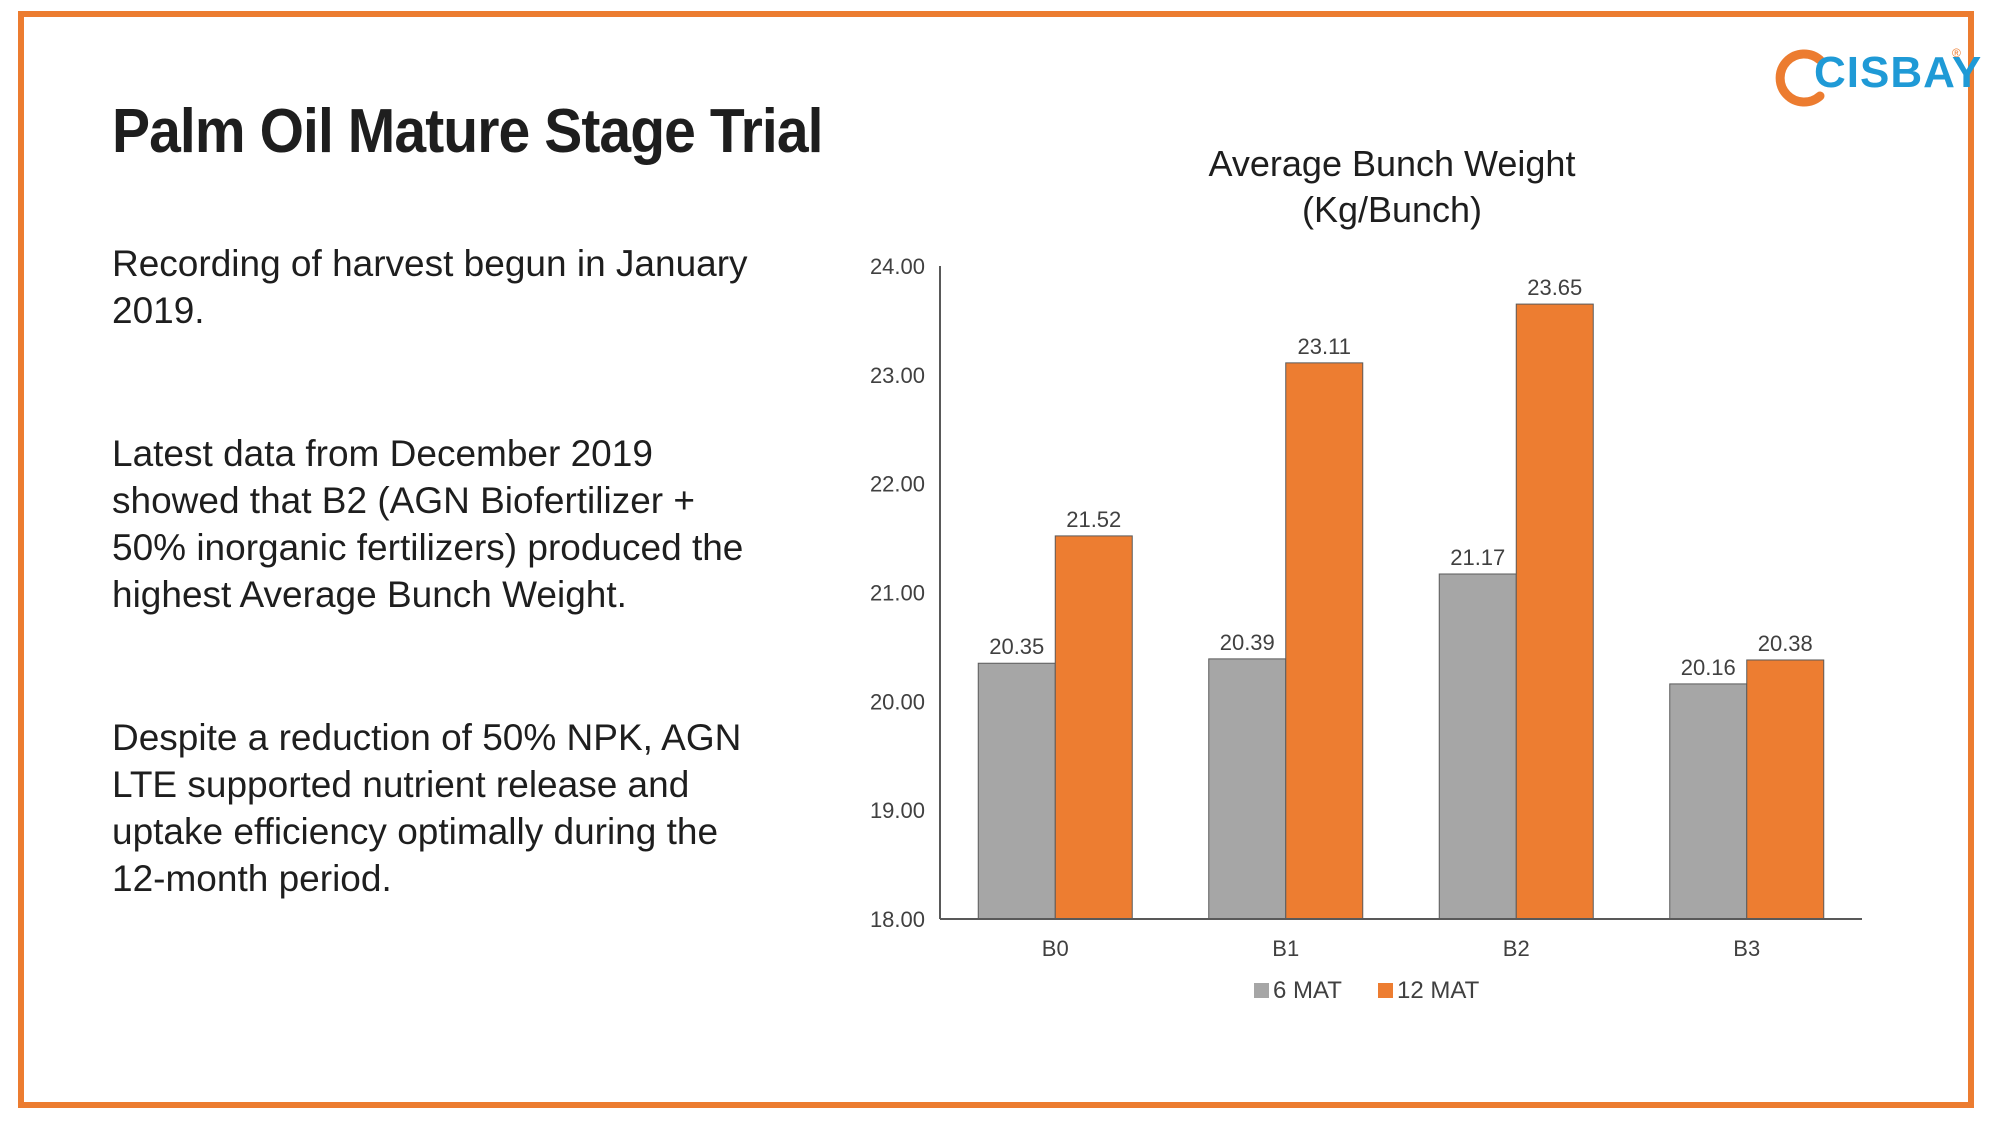  I want to click on slide-title: Palm Oil Mature Stage Trial, so click(468, 131).